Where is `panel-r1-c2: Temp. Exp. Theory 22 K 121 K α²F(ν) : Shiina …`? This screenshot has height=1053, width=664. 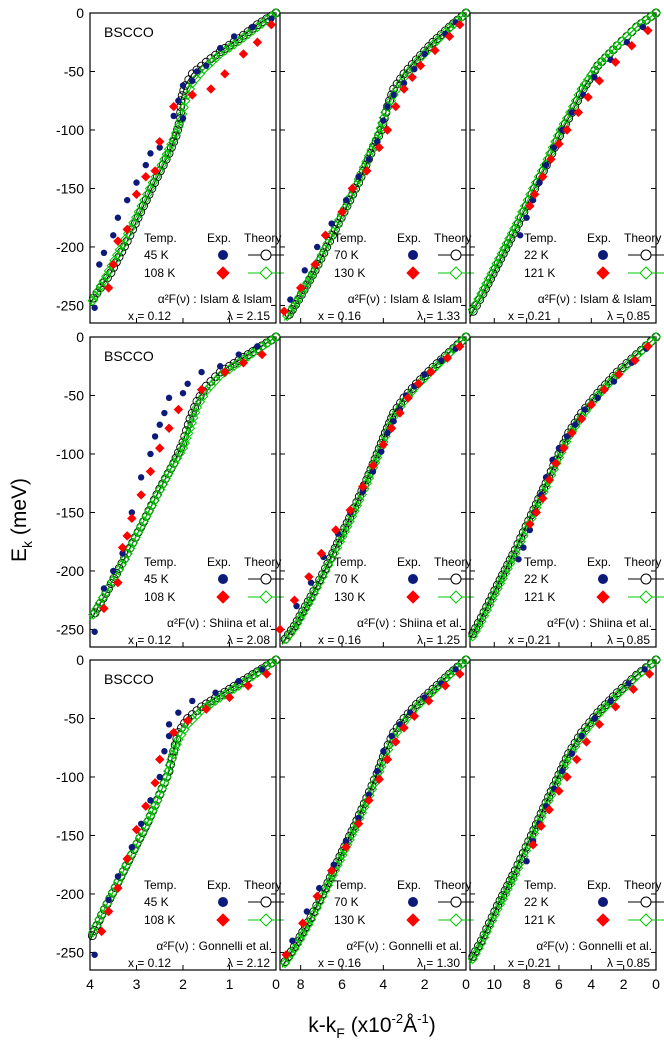
panel-r1-c2: Temp. Exp. Theory 22 K 121 K α²F(ν) : Shiina … is located at coordinates (565, 489).